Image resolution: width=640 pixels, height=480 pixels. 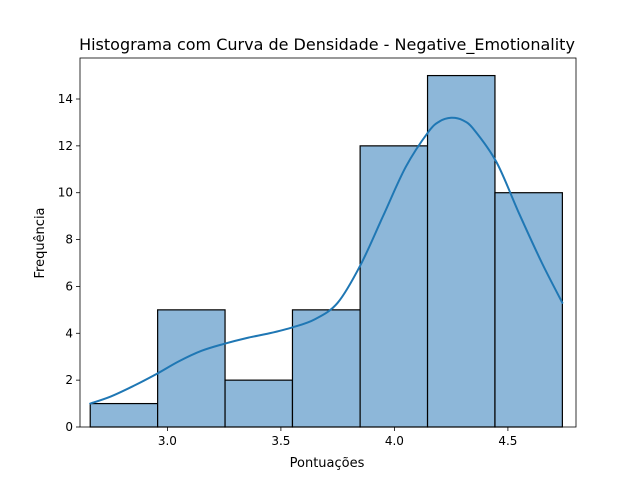 I want to click on y-tick-label: 2, so click(x=69, y=380).